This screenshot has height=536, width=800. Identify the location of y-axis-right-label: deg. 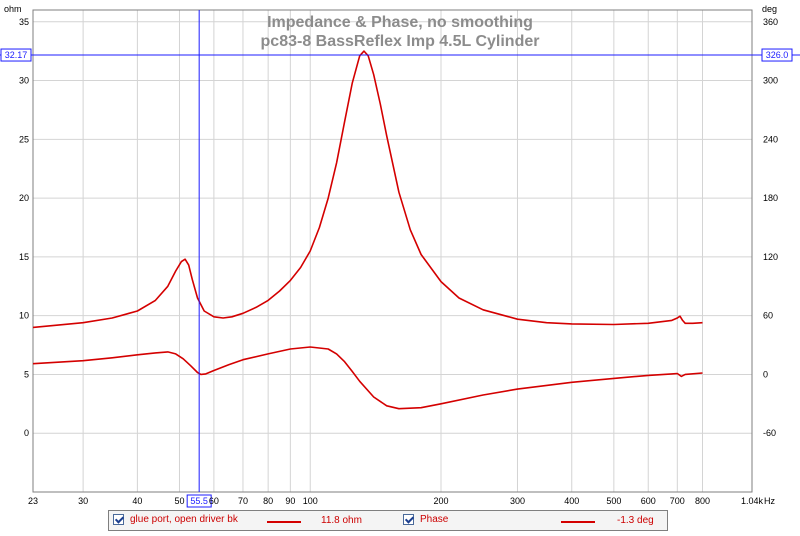
(769, 9).